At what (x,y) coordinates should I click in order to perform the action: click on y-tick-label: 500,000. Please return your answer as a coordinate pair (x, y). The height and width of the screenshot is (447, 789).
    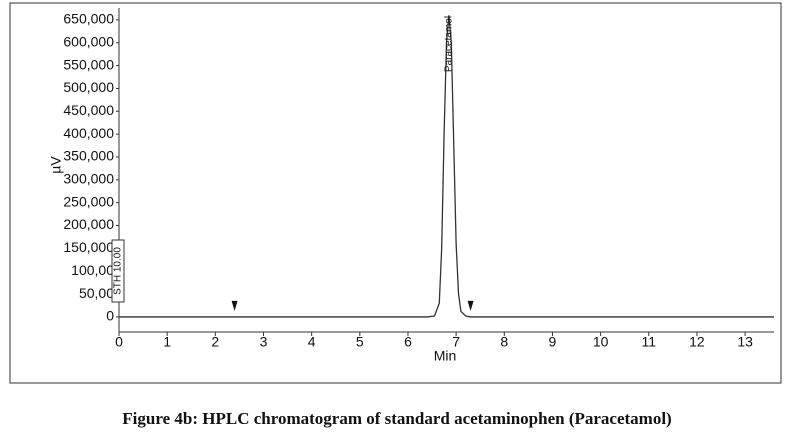
    Looking at the image, I should click on (88, 87).